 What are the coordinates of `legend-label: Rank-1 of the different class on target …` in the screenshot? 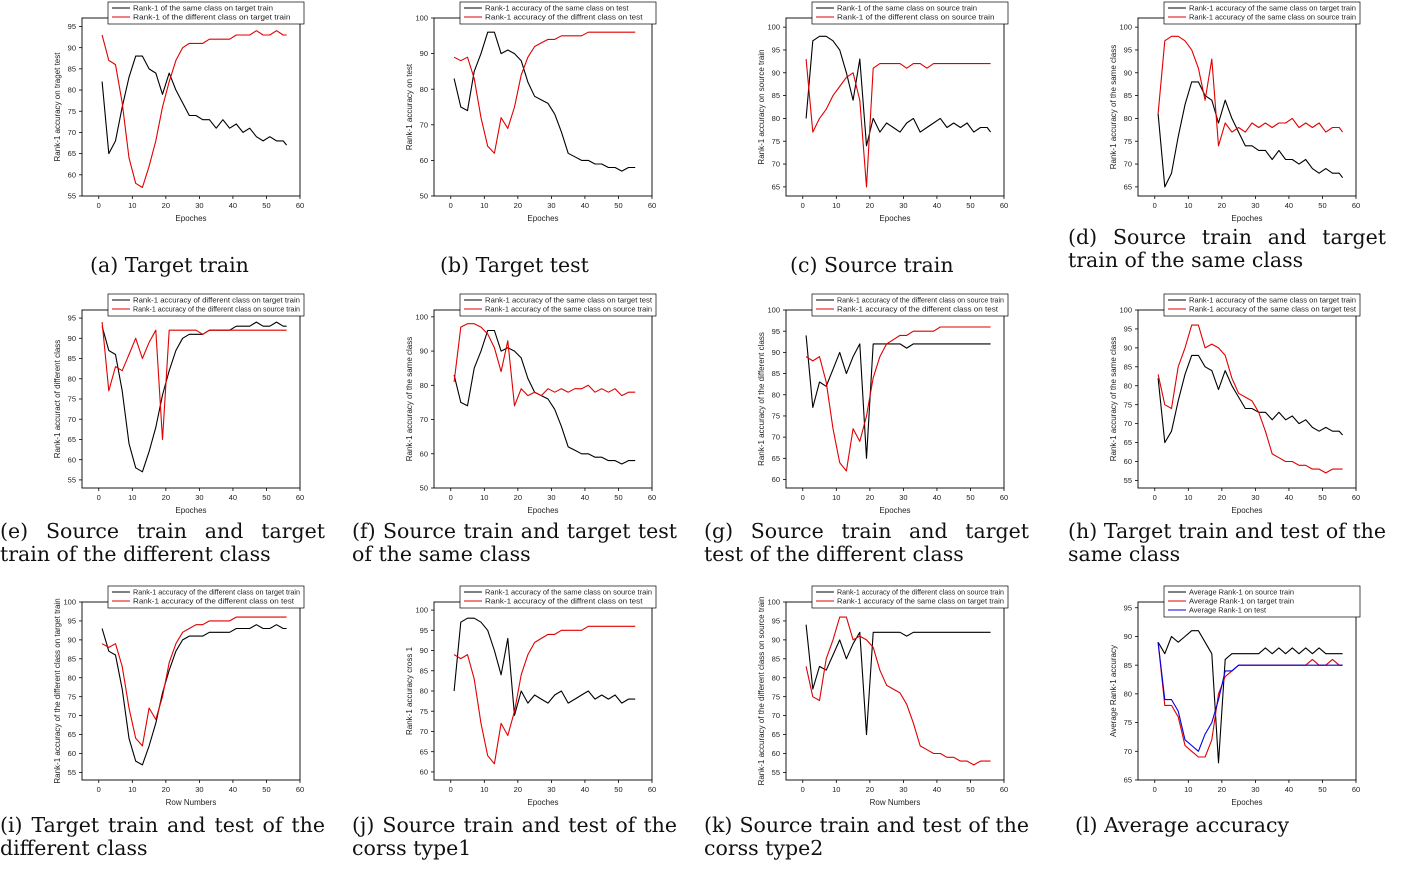 It's located at (212, 17).